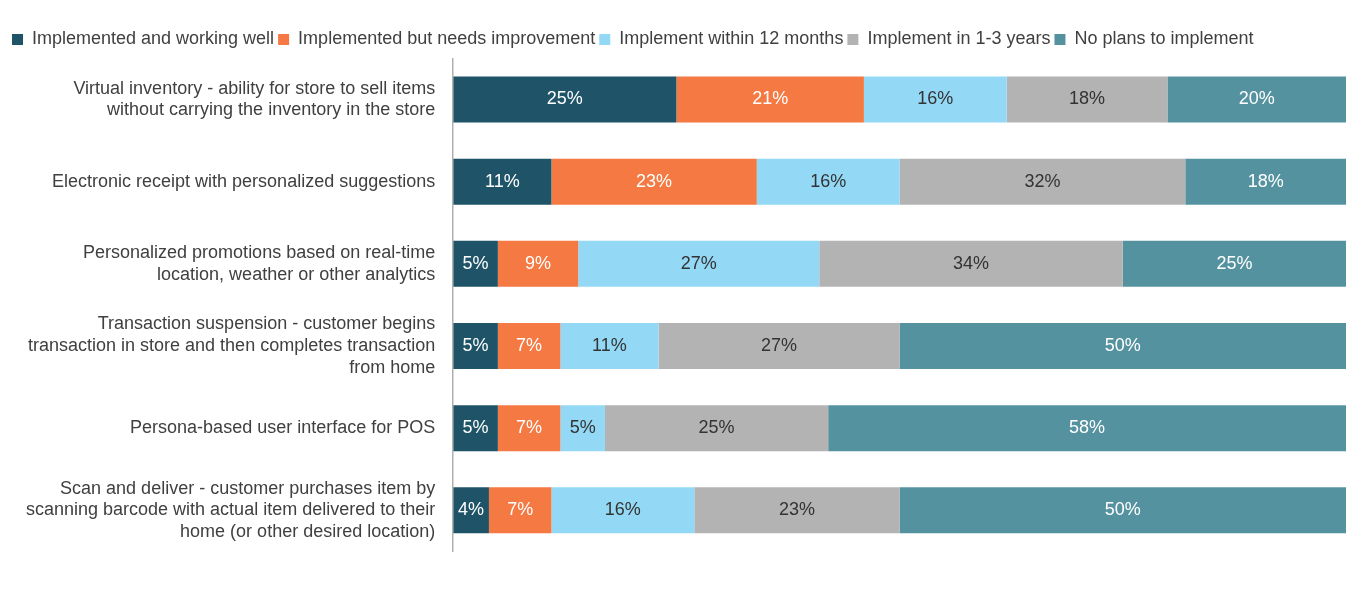  What do you see at coordinates (283, 427) in the screenshot?
I see `y-tick-label: Persona-based user interface for POS` at bounding box center [283, 427].